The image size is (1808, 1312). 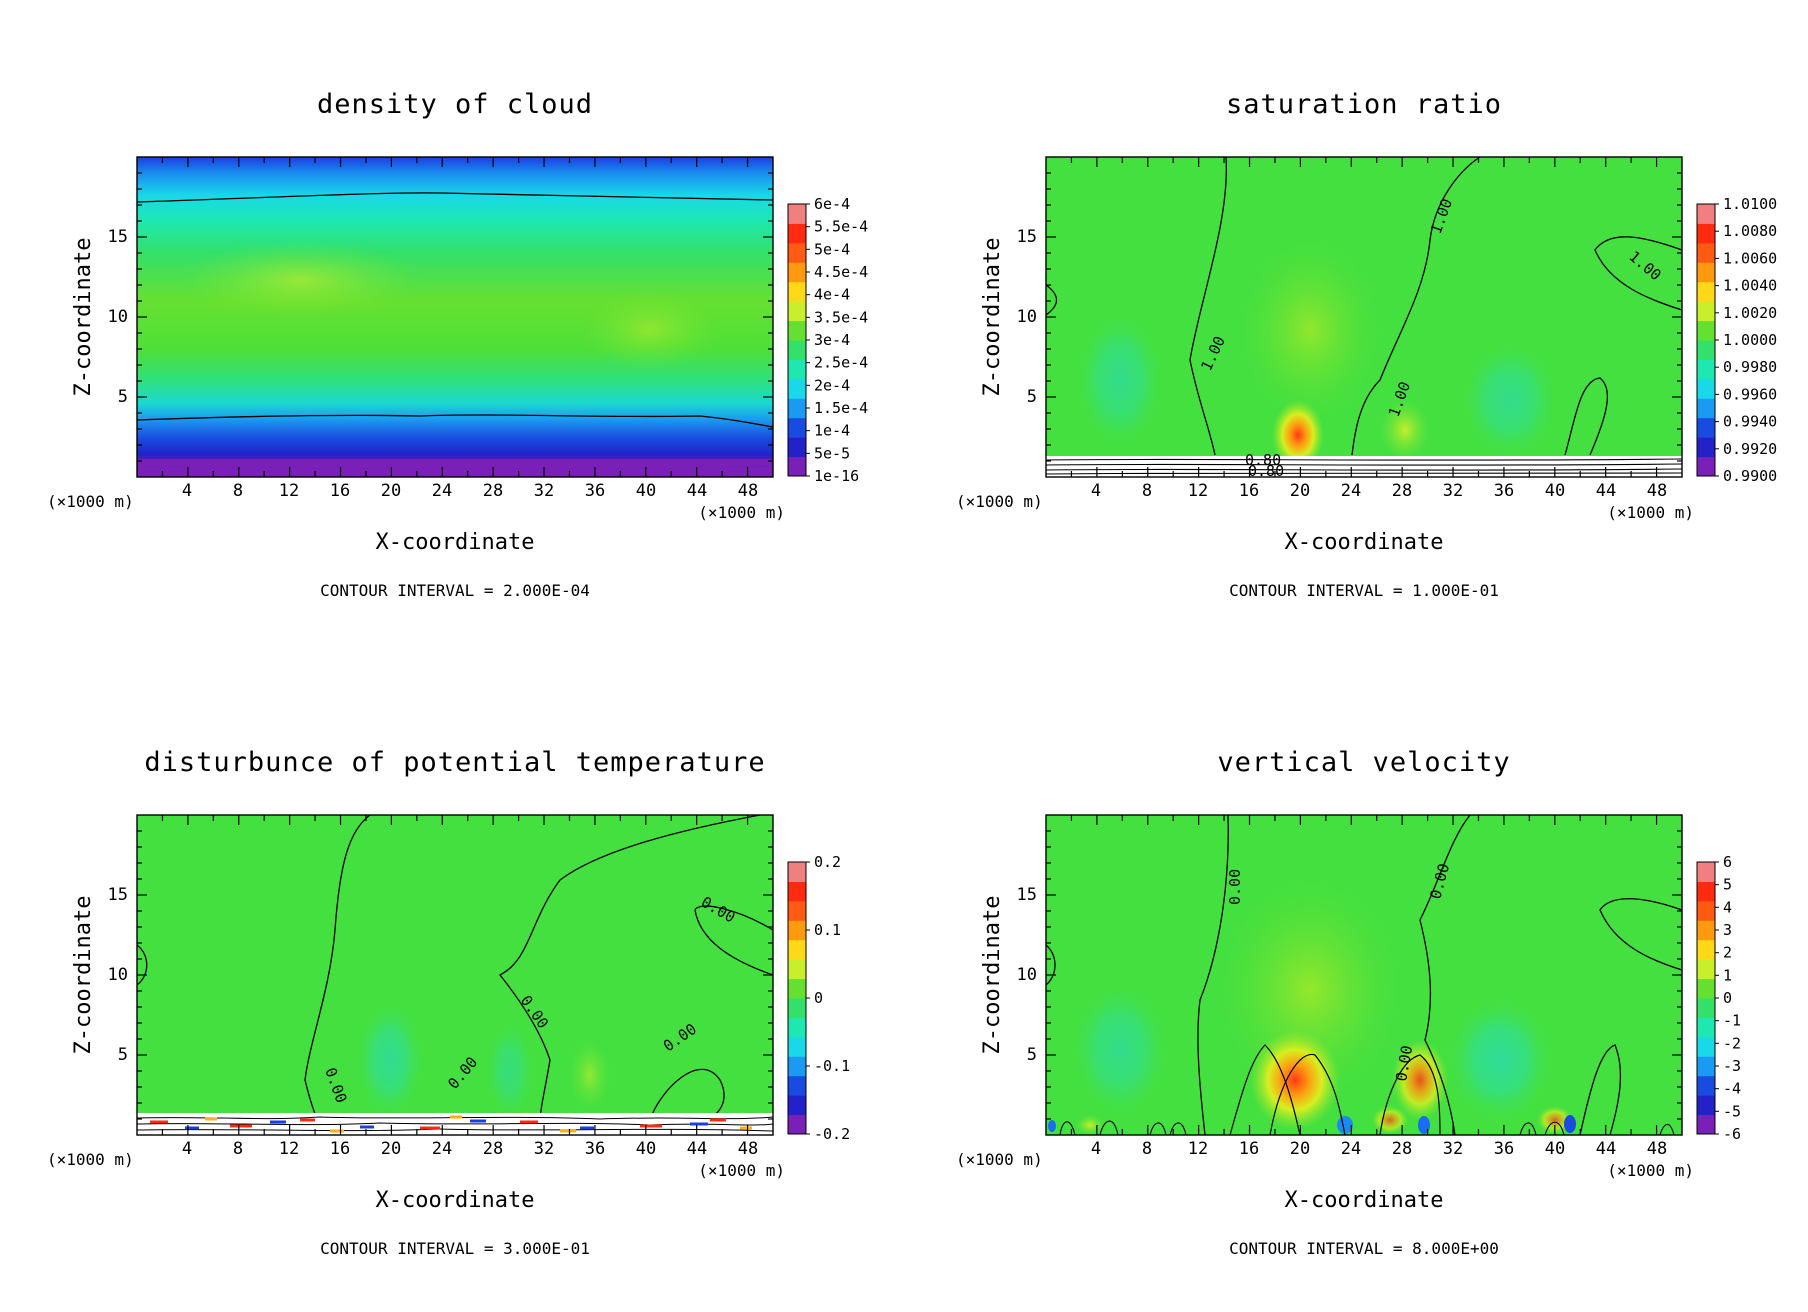 What do you see at coordinates (841, 227) in the screenshot?
I see `colorbar-label: 5.5e-4` at bounding box center [841, 227].